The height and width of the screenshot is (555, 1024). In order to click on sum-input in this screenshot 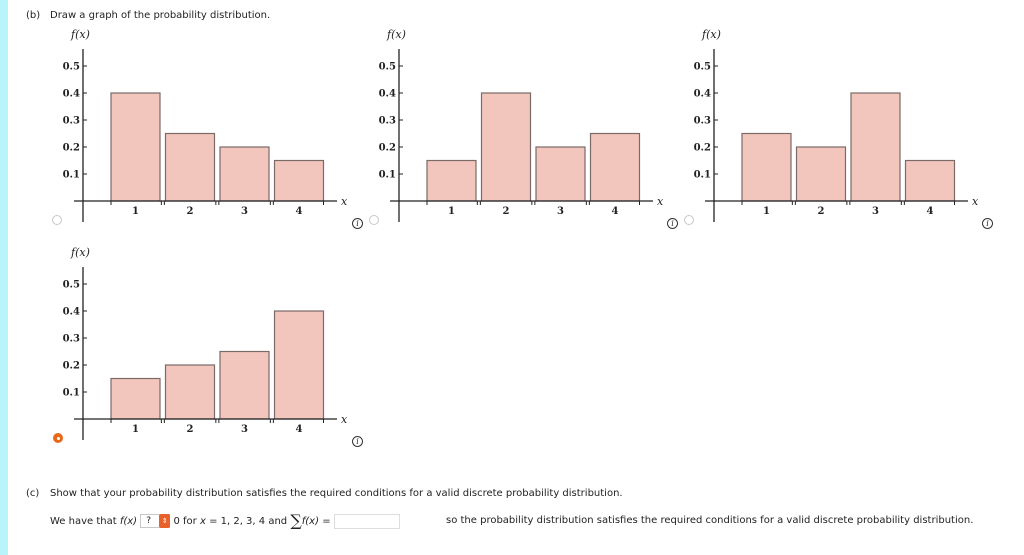, I will do `click(366, 521)`.